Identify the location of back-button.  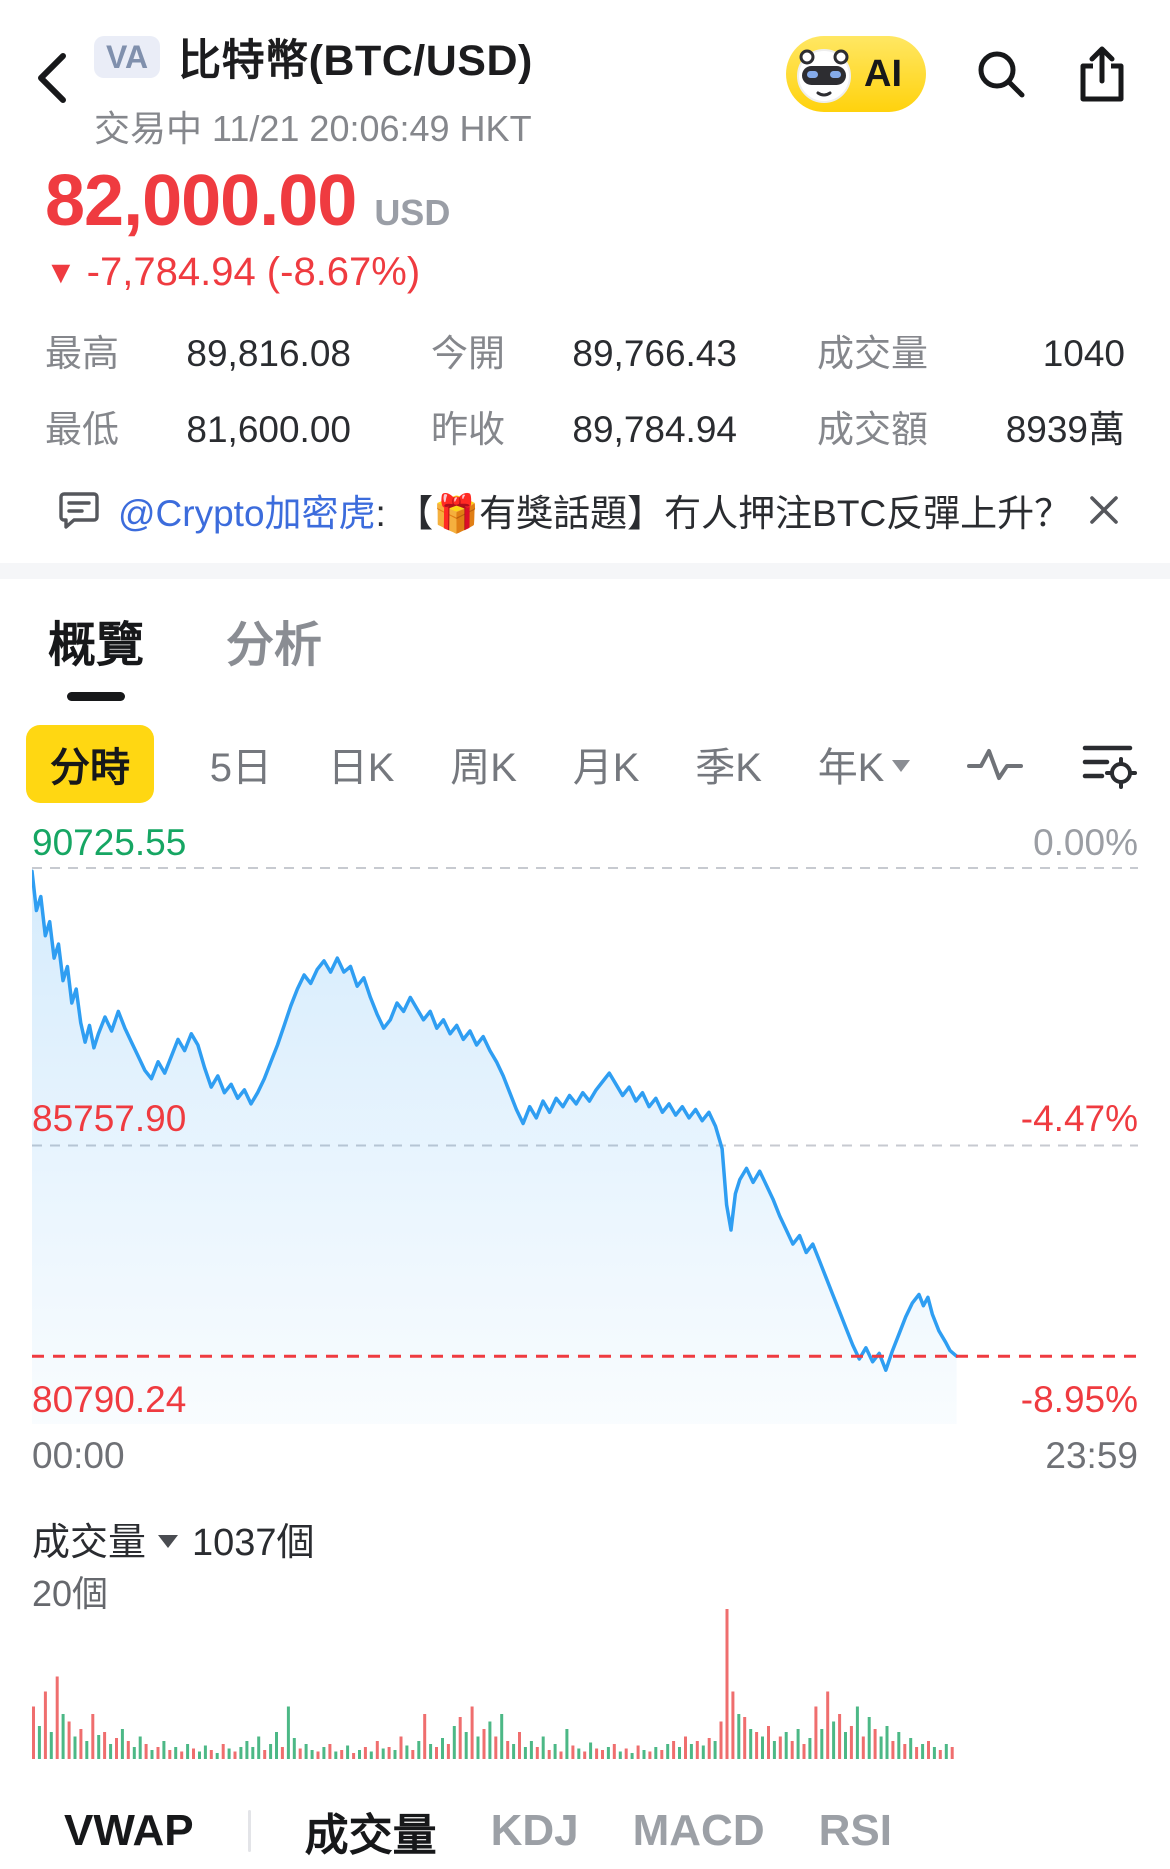
(52, 78).